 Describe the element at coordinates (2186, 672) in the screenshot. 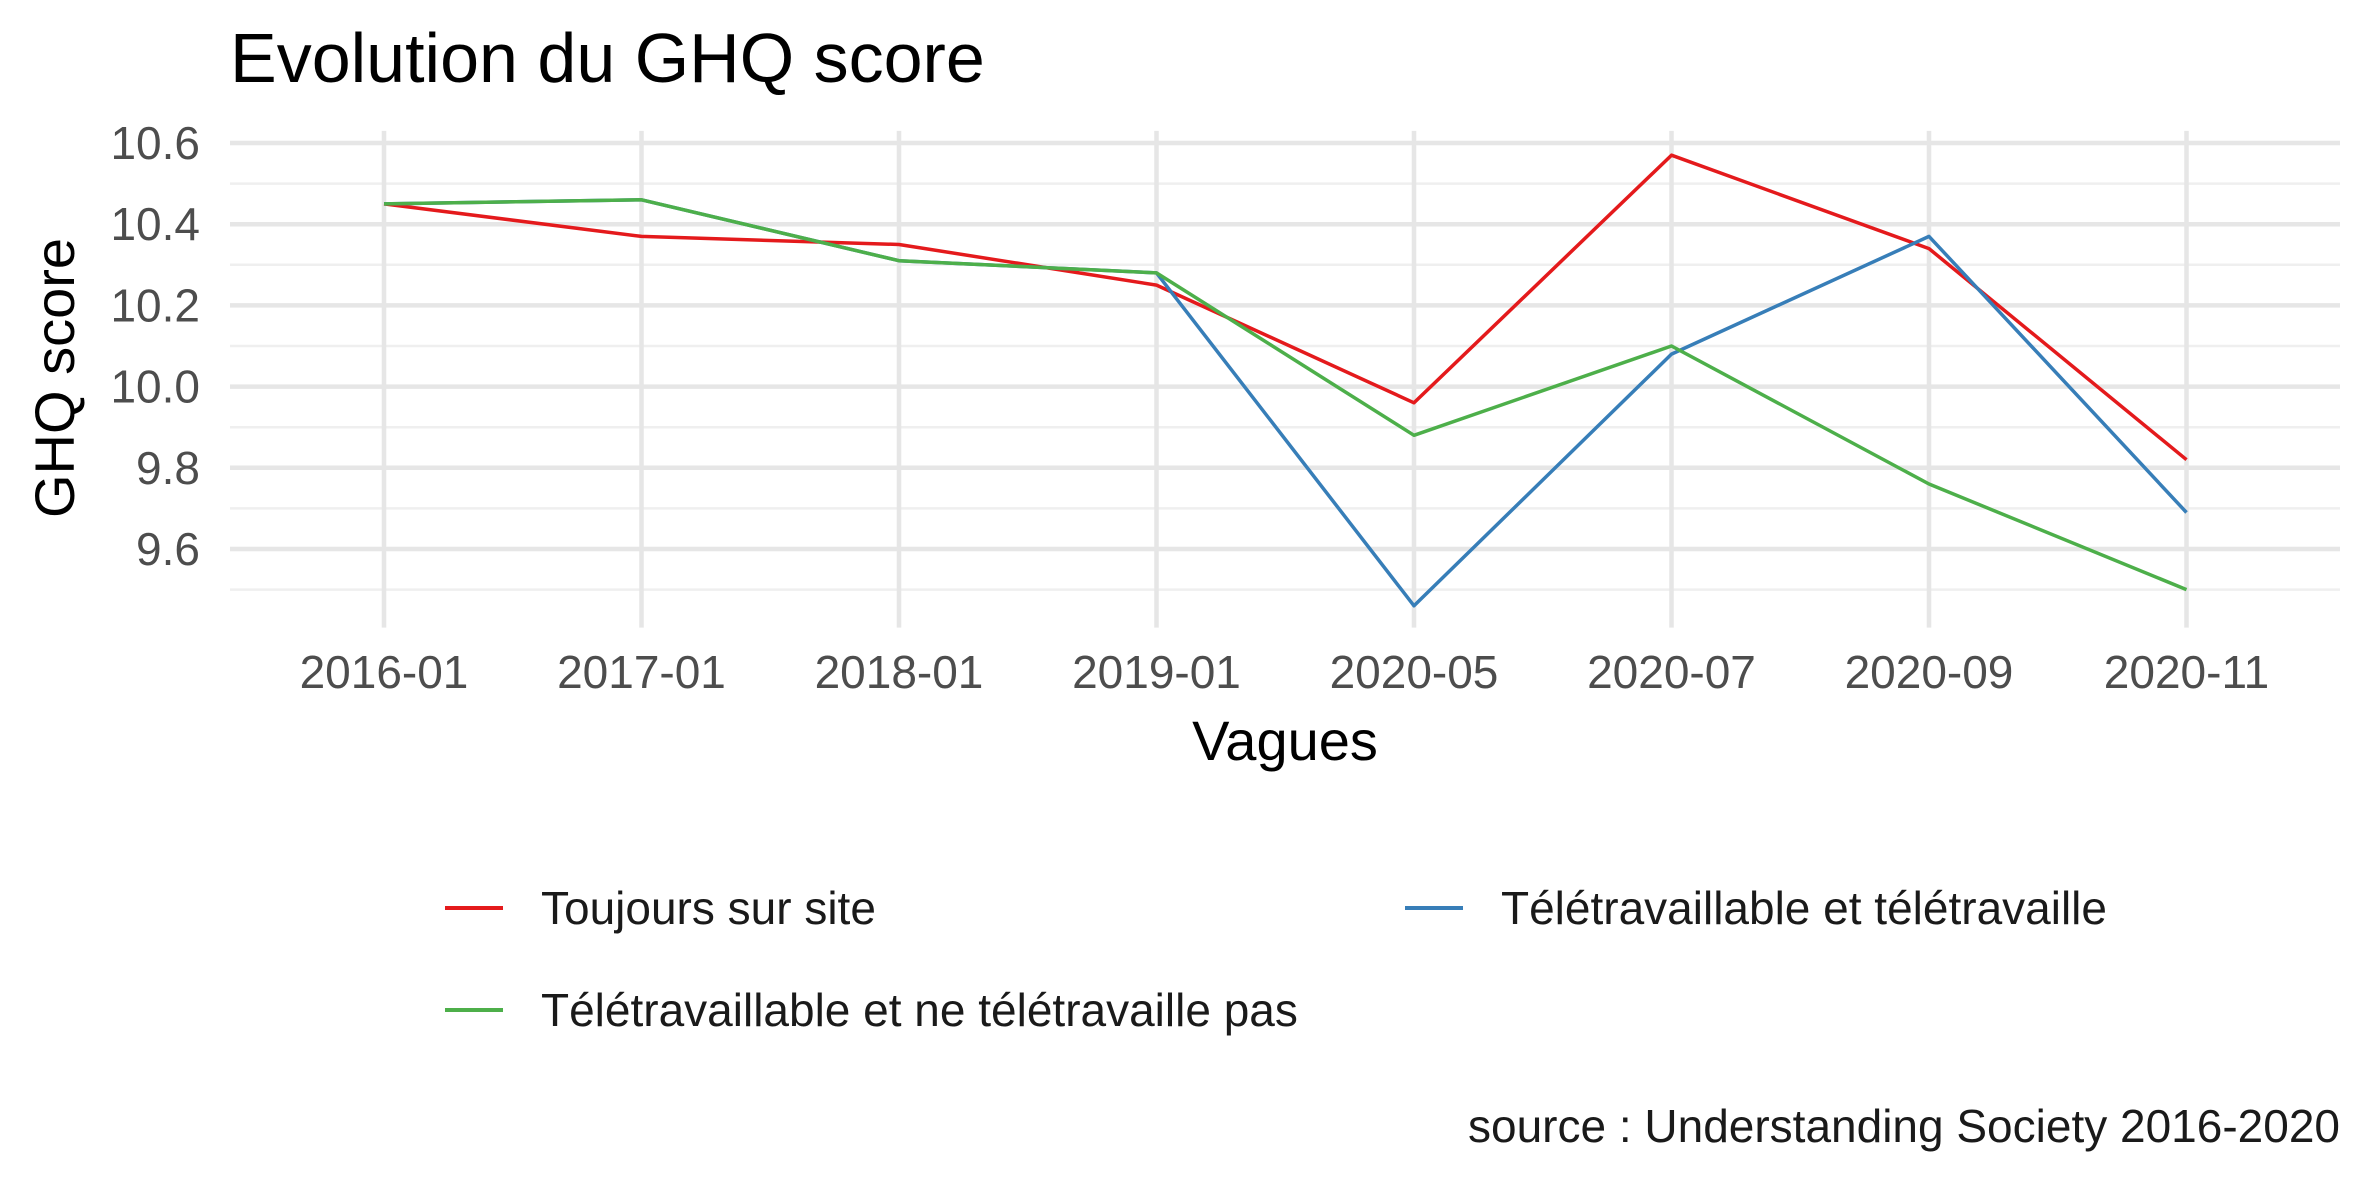

I see `x-tick-label: 2020-11` at that location.